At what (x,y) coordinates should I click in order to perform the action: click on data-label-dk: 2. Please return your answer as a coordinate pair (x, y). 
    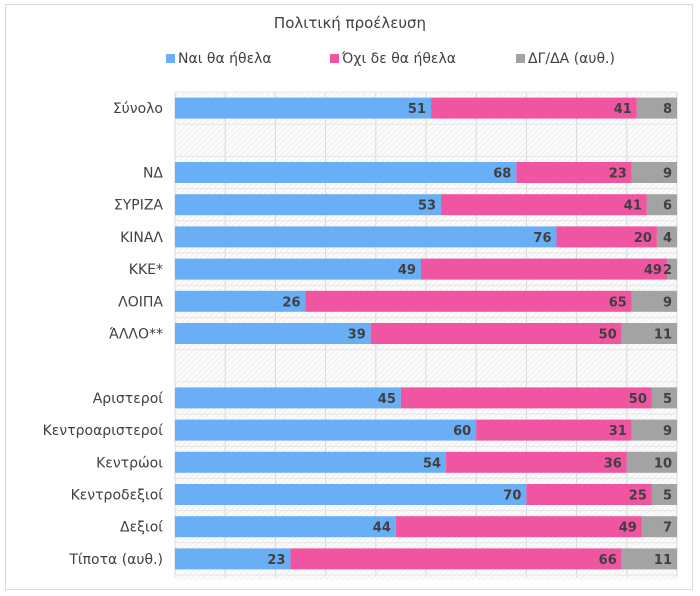
    Looking at the image, I should click on (667, 270).